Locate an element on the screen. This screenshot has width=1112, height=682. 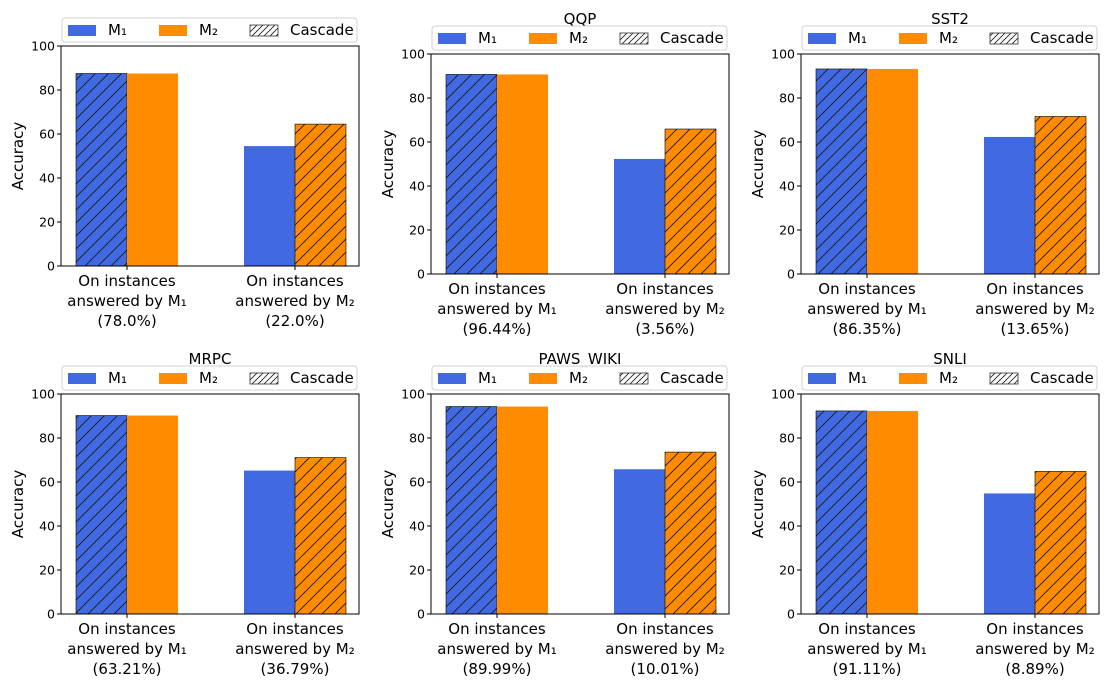
chart-title: SNLI is located at coordinates (950, 359).